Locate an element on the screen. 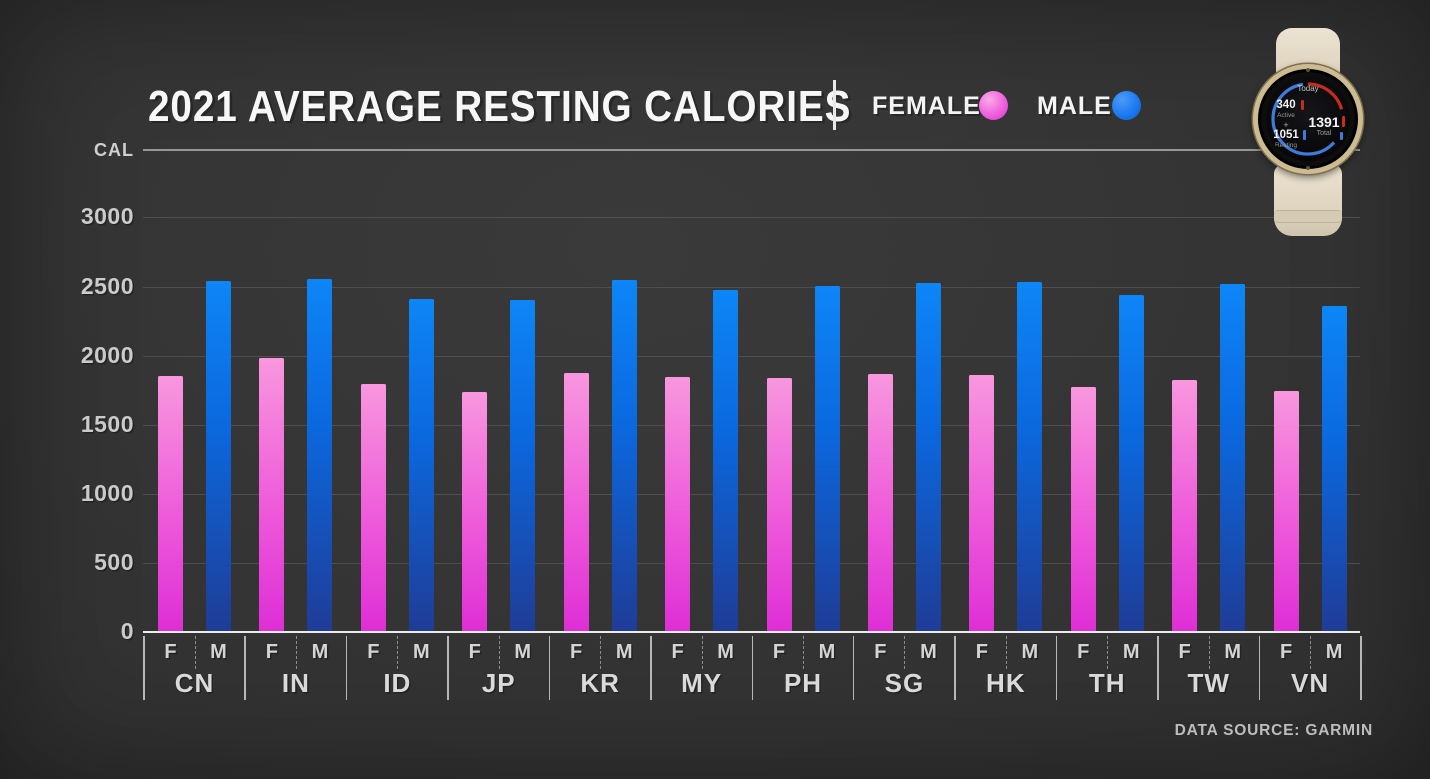  x-tick-PH is located at coordinates (752, 668).